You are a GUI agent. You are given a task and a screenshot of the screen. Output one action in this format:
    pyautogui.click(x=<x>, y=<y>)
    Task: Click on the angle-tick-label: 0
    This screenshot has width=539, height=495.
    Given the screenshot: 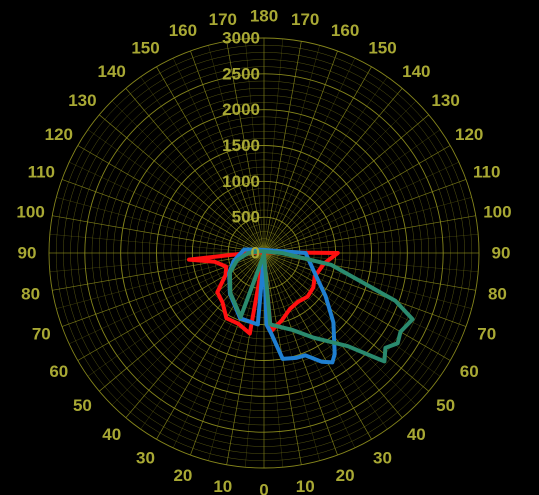 What is the action you would take?
    pyautogui.click(x=263, y=488)
    